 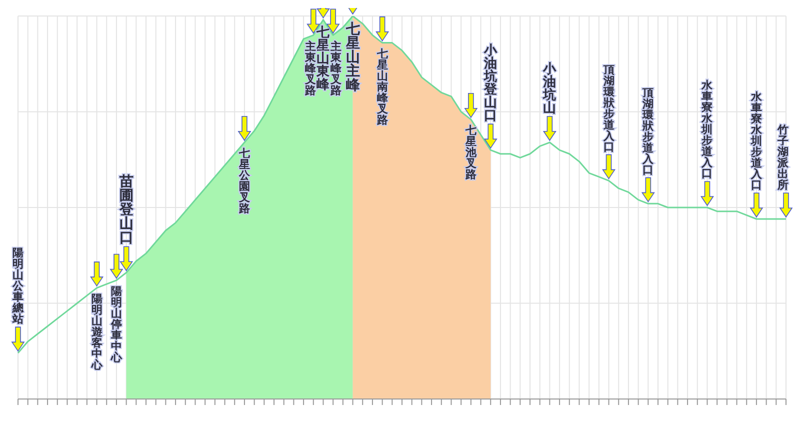 What do you see at coordinates (783, 158) in the screenshot?
I see `annotation: 竹子湖派出所` at bounding box center [783, 158].